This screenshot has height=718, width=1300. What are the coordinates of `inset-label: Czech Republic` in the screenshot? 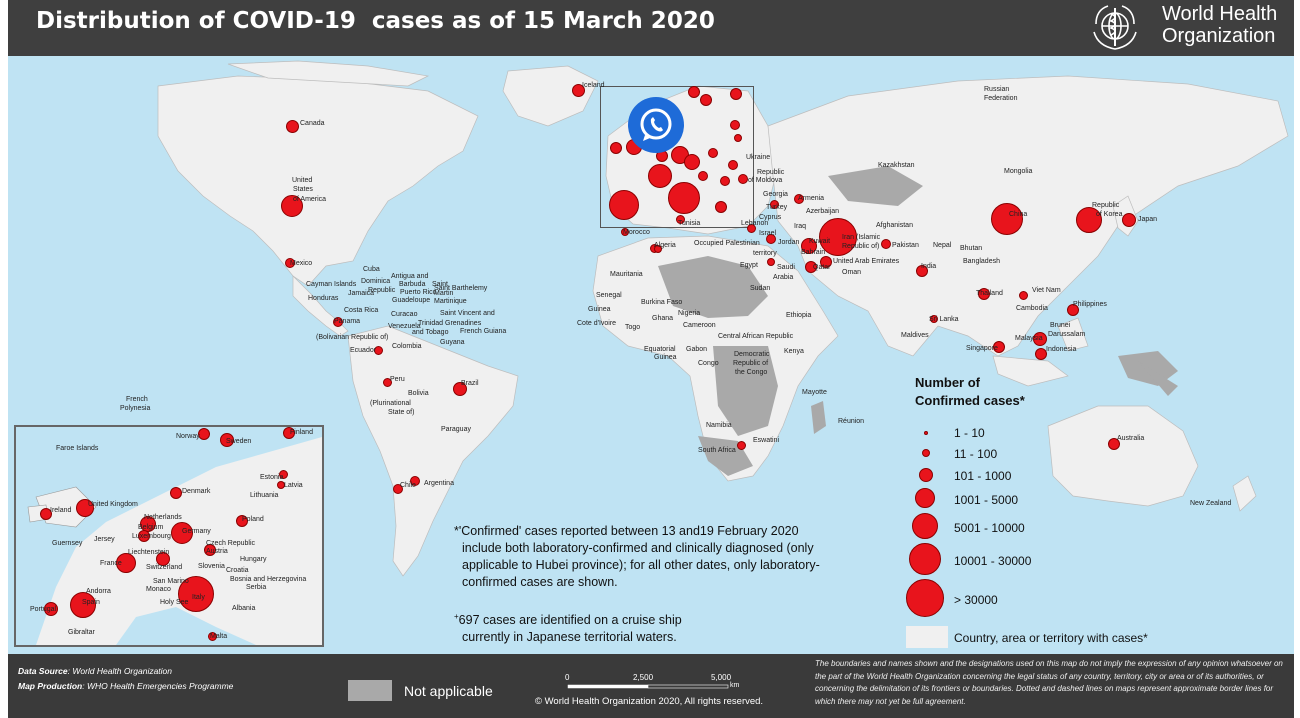 It's located at (231, 543).